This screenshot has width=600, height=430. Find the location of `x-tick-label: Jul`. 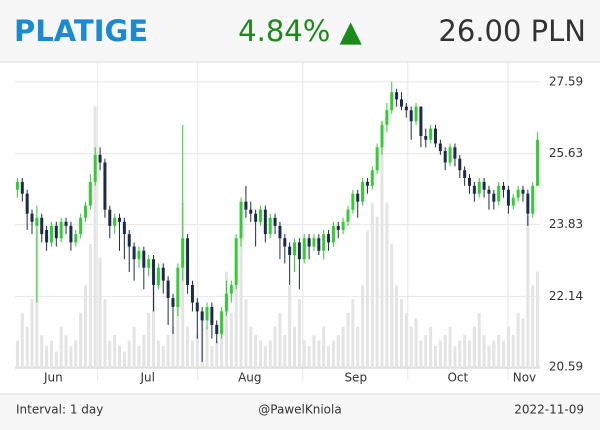

x-tick-label: Jul is located at coordinates (146, 378).